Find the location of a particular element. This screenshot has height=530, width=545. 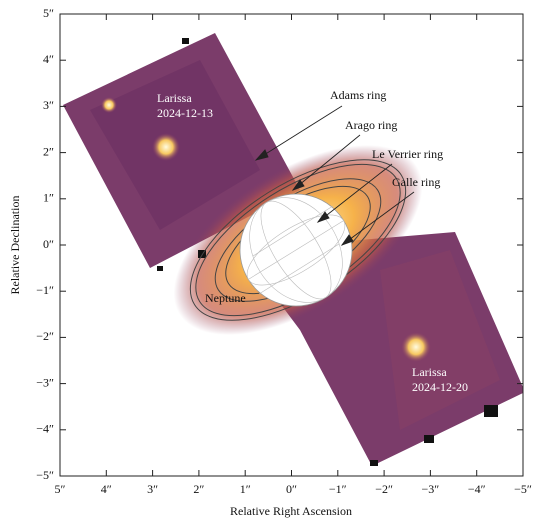

y-tick-label: −3″ is located at coordinates (45, 382).